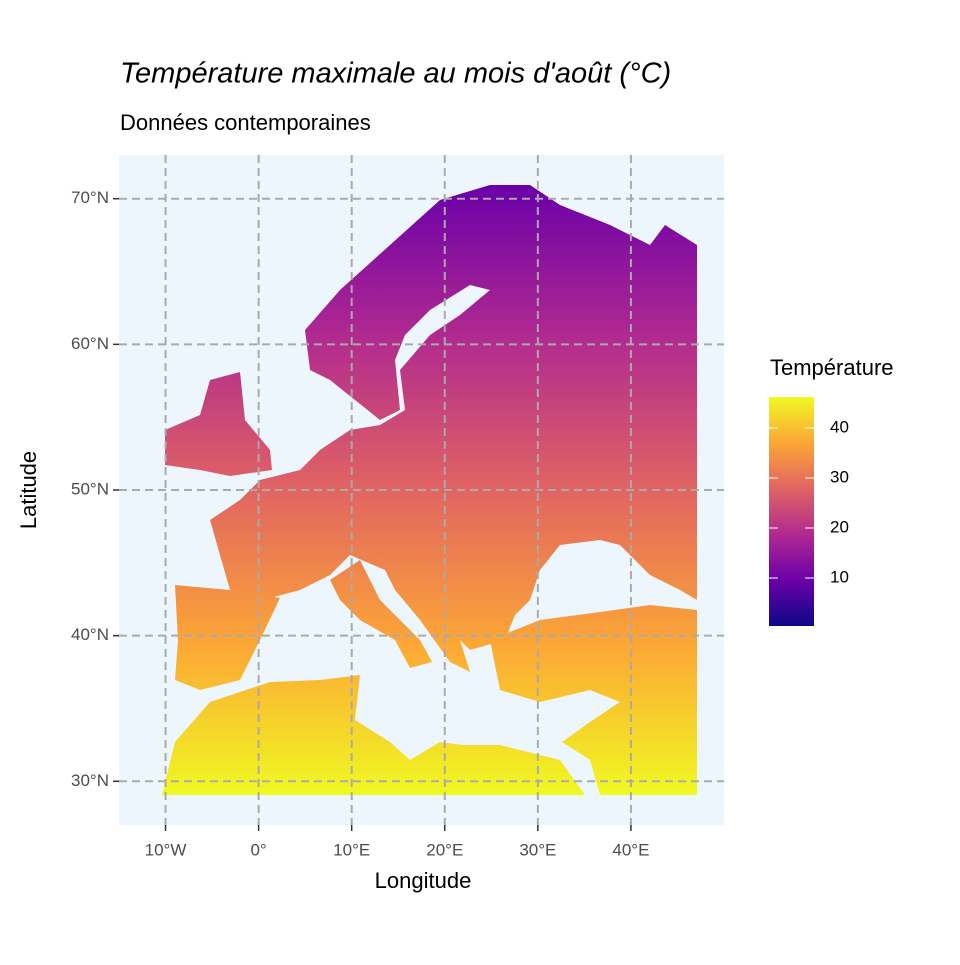 This screenshot has width=960, height=965. I want to click on x-tick-label: 0°, so click(258, 849).